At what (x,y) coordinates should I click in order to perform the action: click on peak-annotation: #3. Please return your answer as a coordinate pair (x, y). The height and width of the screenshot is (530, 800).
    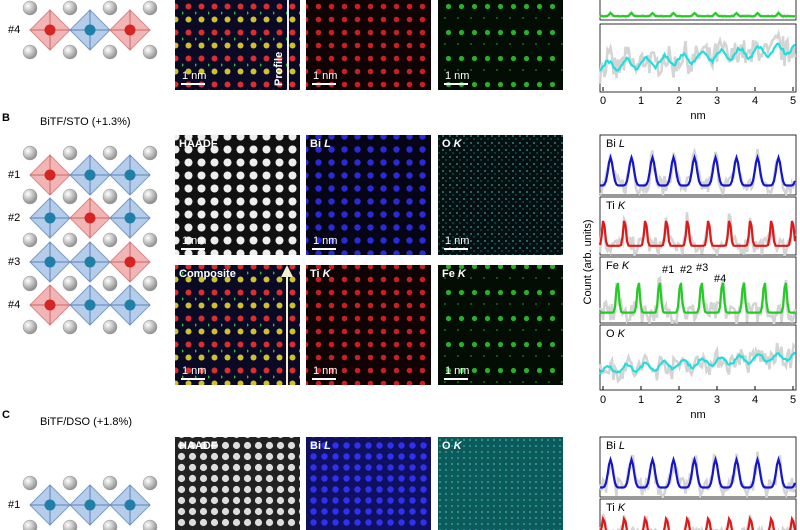
    Looking at the image, I should click on (702, 268).